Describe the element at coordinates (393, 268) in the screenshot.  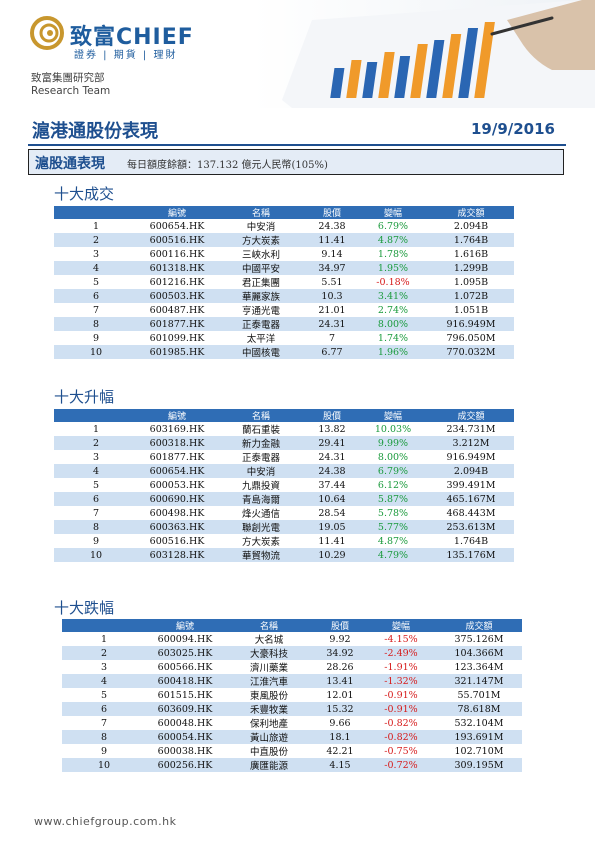
I see `change-cell: 1.95%` at that location.